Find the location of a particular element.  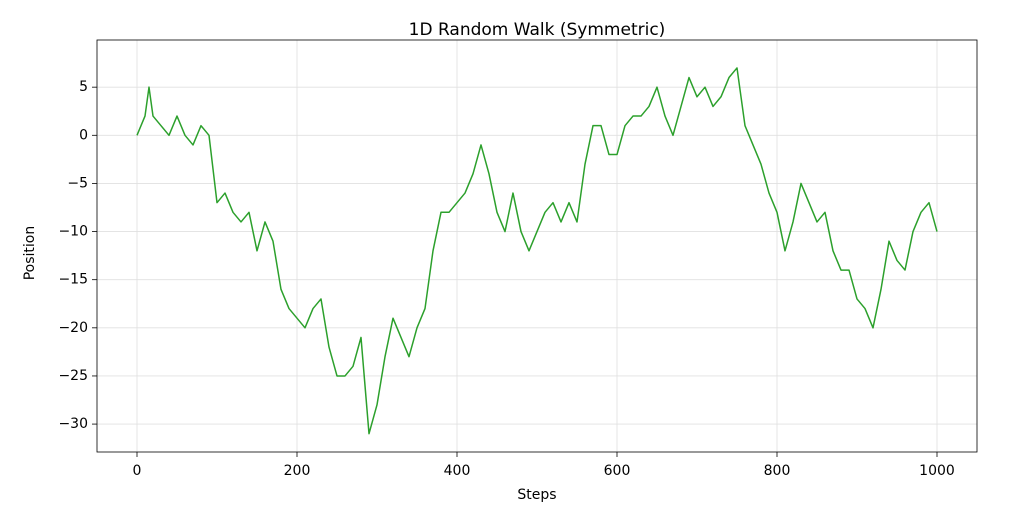

x-tick-label: 1000 is located at coordinates (937, 471).